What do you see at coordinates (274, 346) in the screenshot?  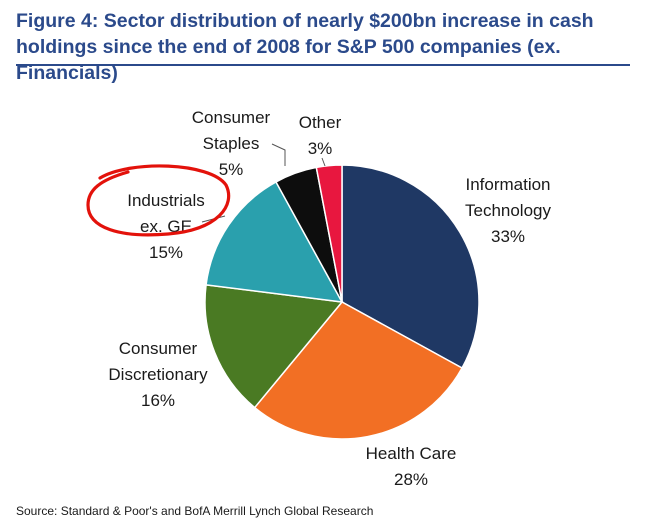 I see `pie-slice-consumer-discretionary` at bounding box center [274, 346].